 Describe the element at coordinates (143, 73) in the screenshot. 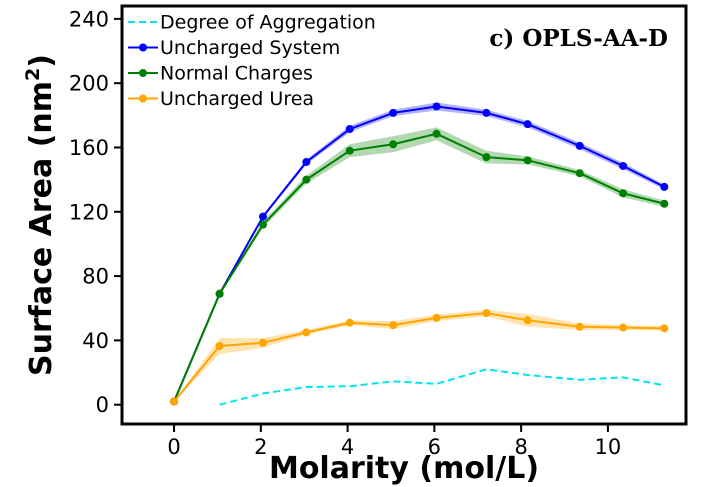

I see `legend-marker-normal-charges` at that location.